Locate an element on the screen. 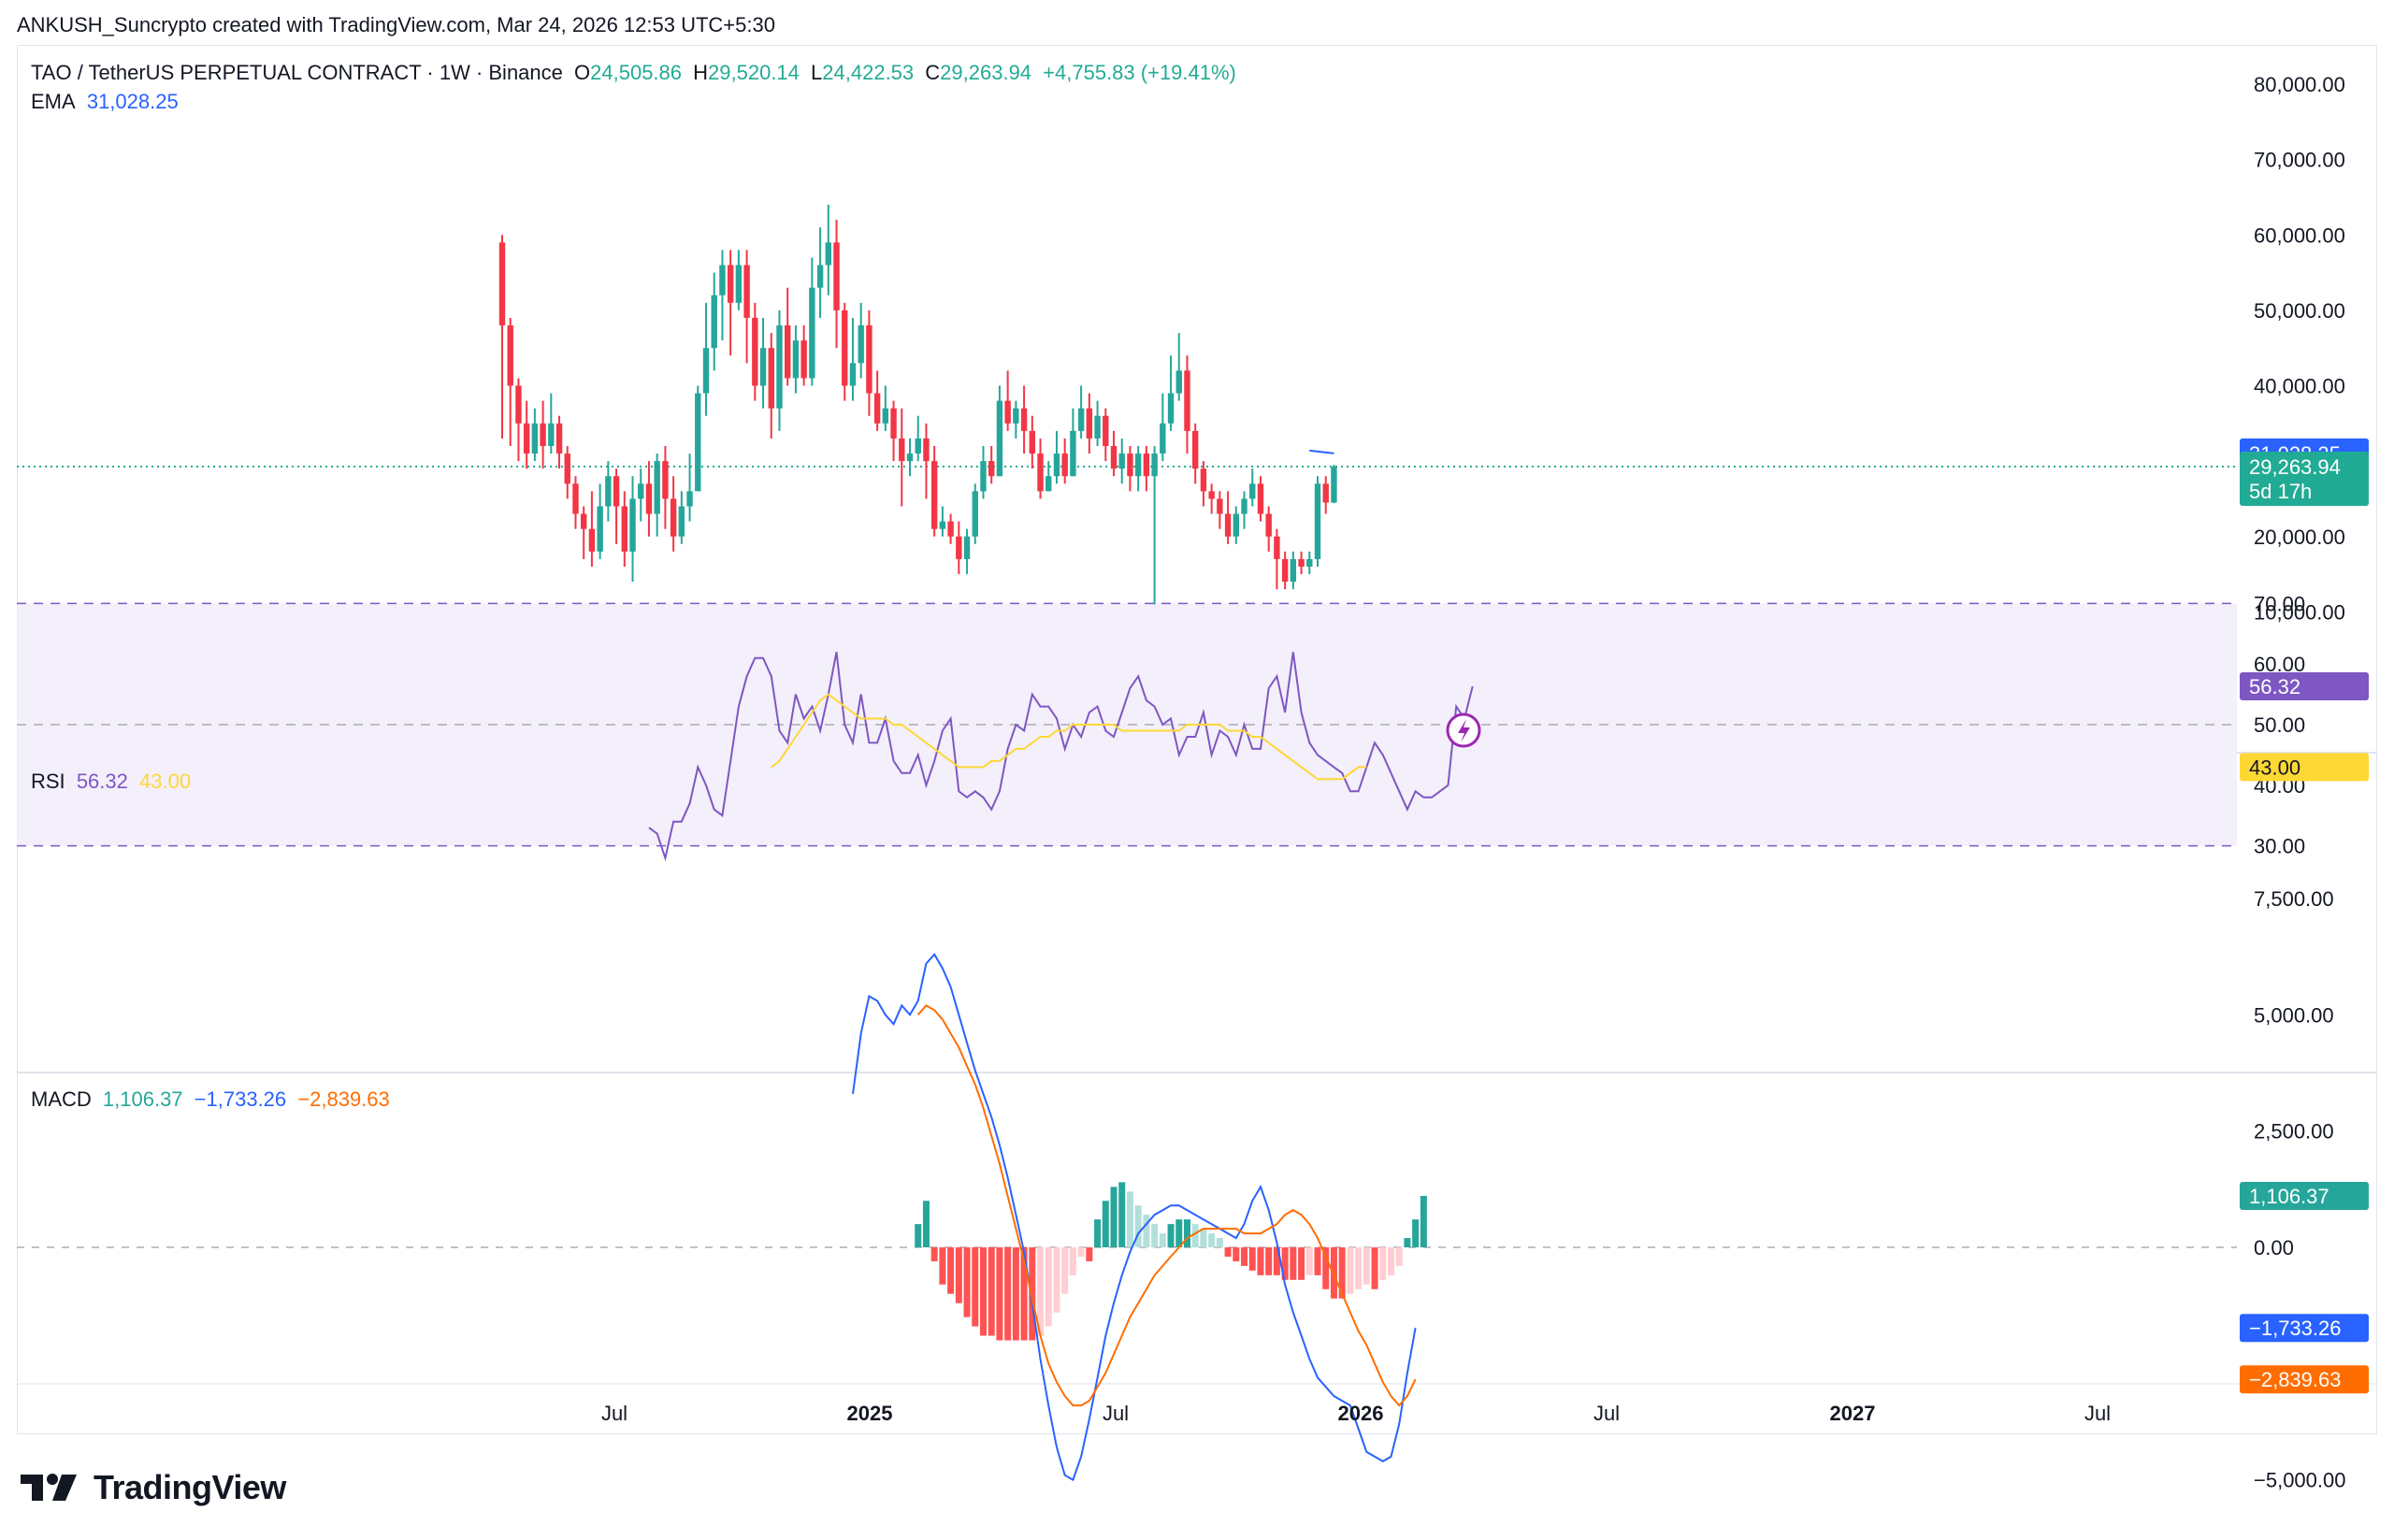 The height and width of the screenshot is (1540, 2394). macd-lines-group is located at coordinates (1134, 1217).